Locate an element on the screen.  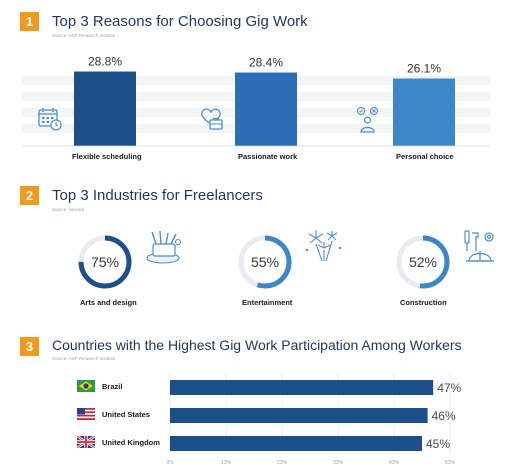
x-tick-label: 0% is located at coordinates (170, 463).